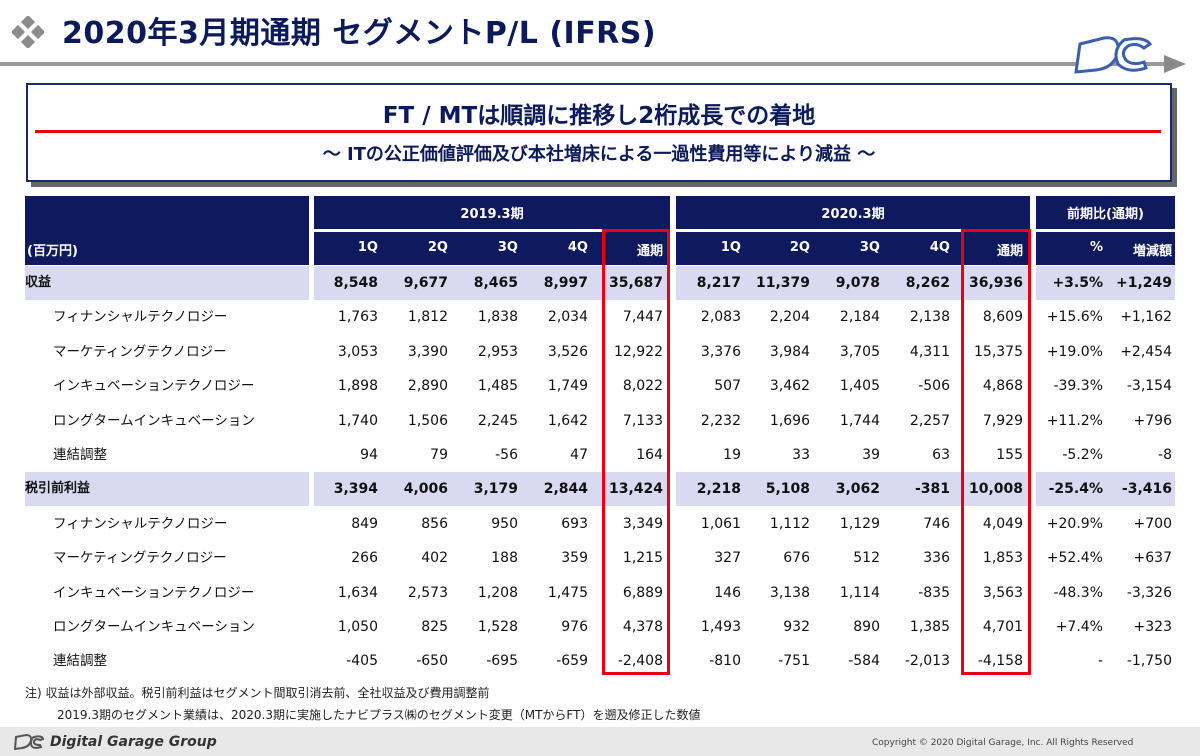  Describe the element at coordinates (801, 455) in the screenshot. I see `row-value: 33` at that location.